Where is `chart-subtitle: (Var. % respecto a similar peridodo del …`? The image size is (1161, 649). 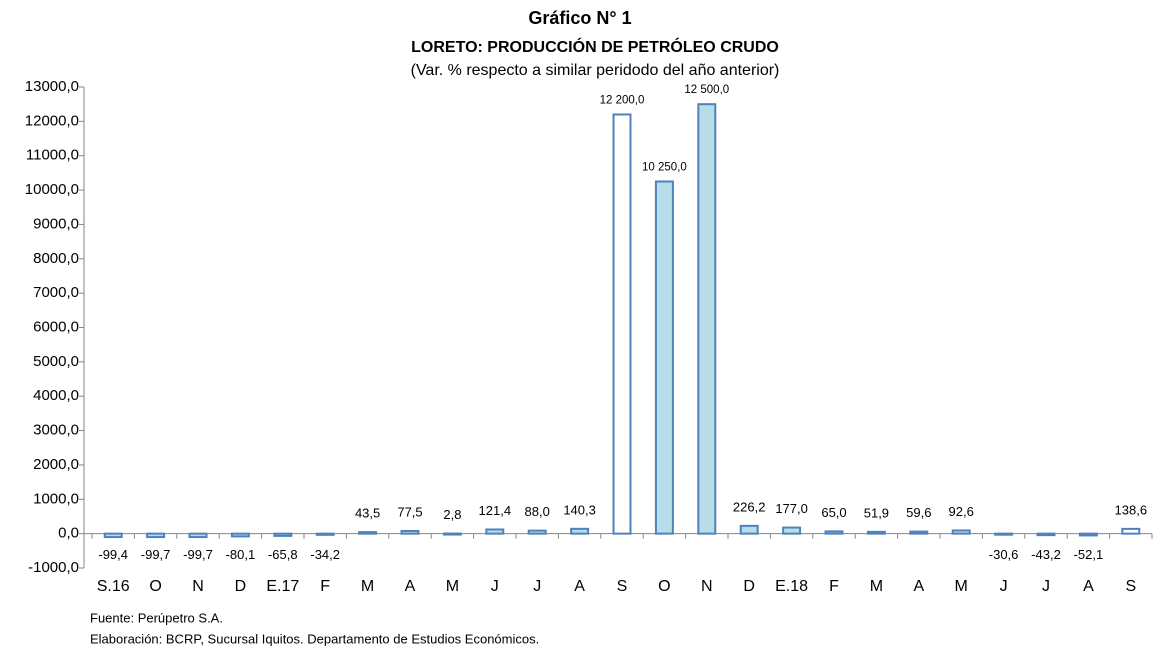 chart-subtitle: (Var. % respecto a similar peridodo del … is located at coordinates (595, 70).